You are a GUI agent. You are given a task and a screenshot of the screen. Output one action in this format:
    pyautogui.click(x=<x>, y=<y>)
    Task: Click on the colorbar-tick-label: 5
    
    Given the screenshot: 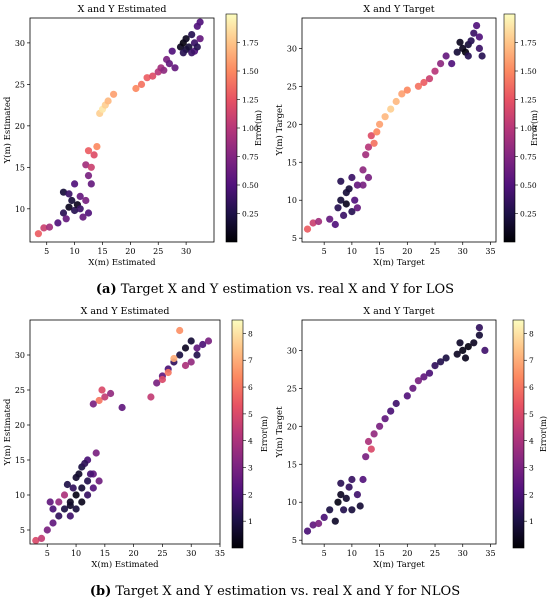 What is the action you would take?
    pyautogui.click(x=250, y=414)
    